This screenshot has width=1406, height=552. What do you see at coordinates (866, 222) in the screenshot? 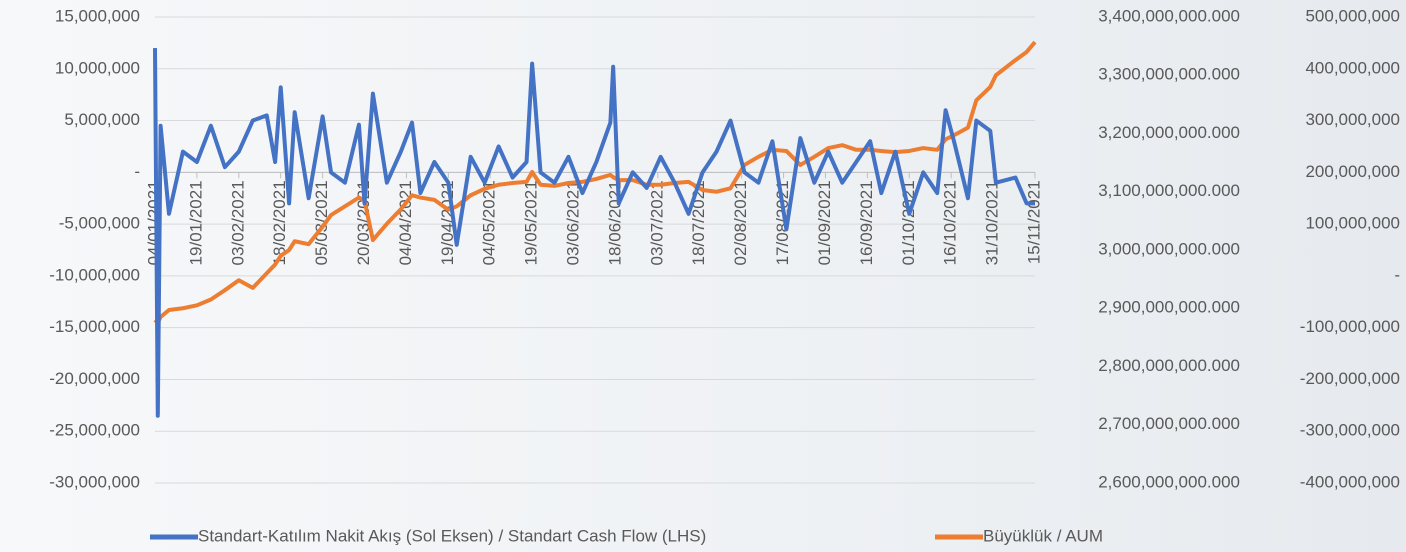
I see `x-tick-label: 16/09/2021` at bounding box center [866, 222].